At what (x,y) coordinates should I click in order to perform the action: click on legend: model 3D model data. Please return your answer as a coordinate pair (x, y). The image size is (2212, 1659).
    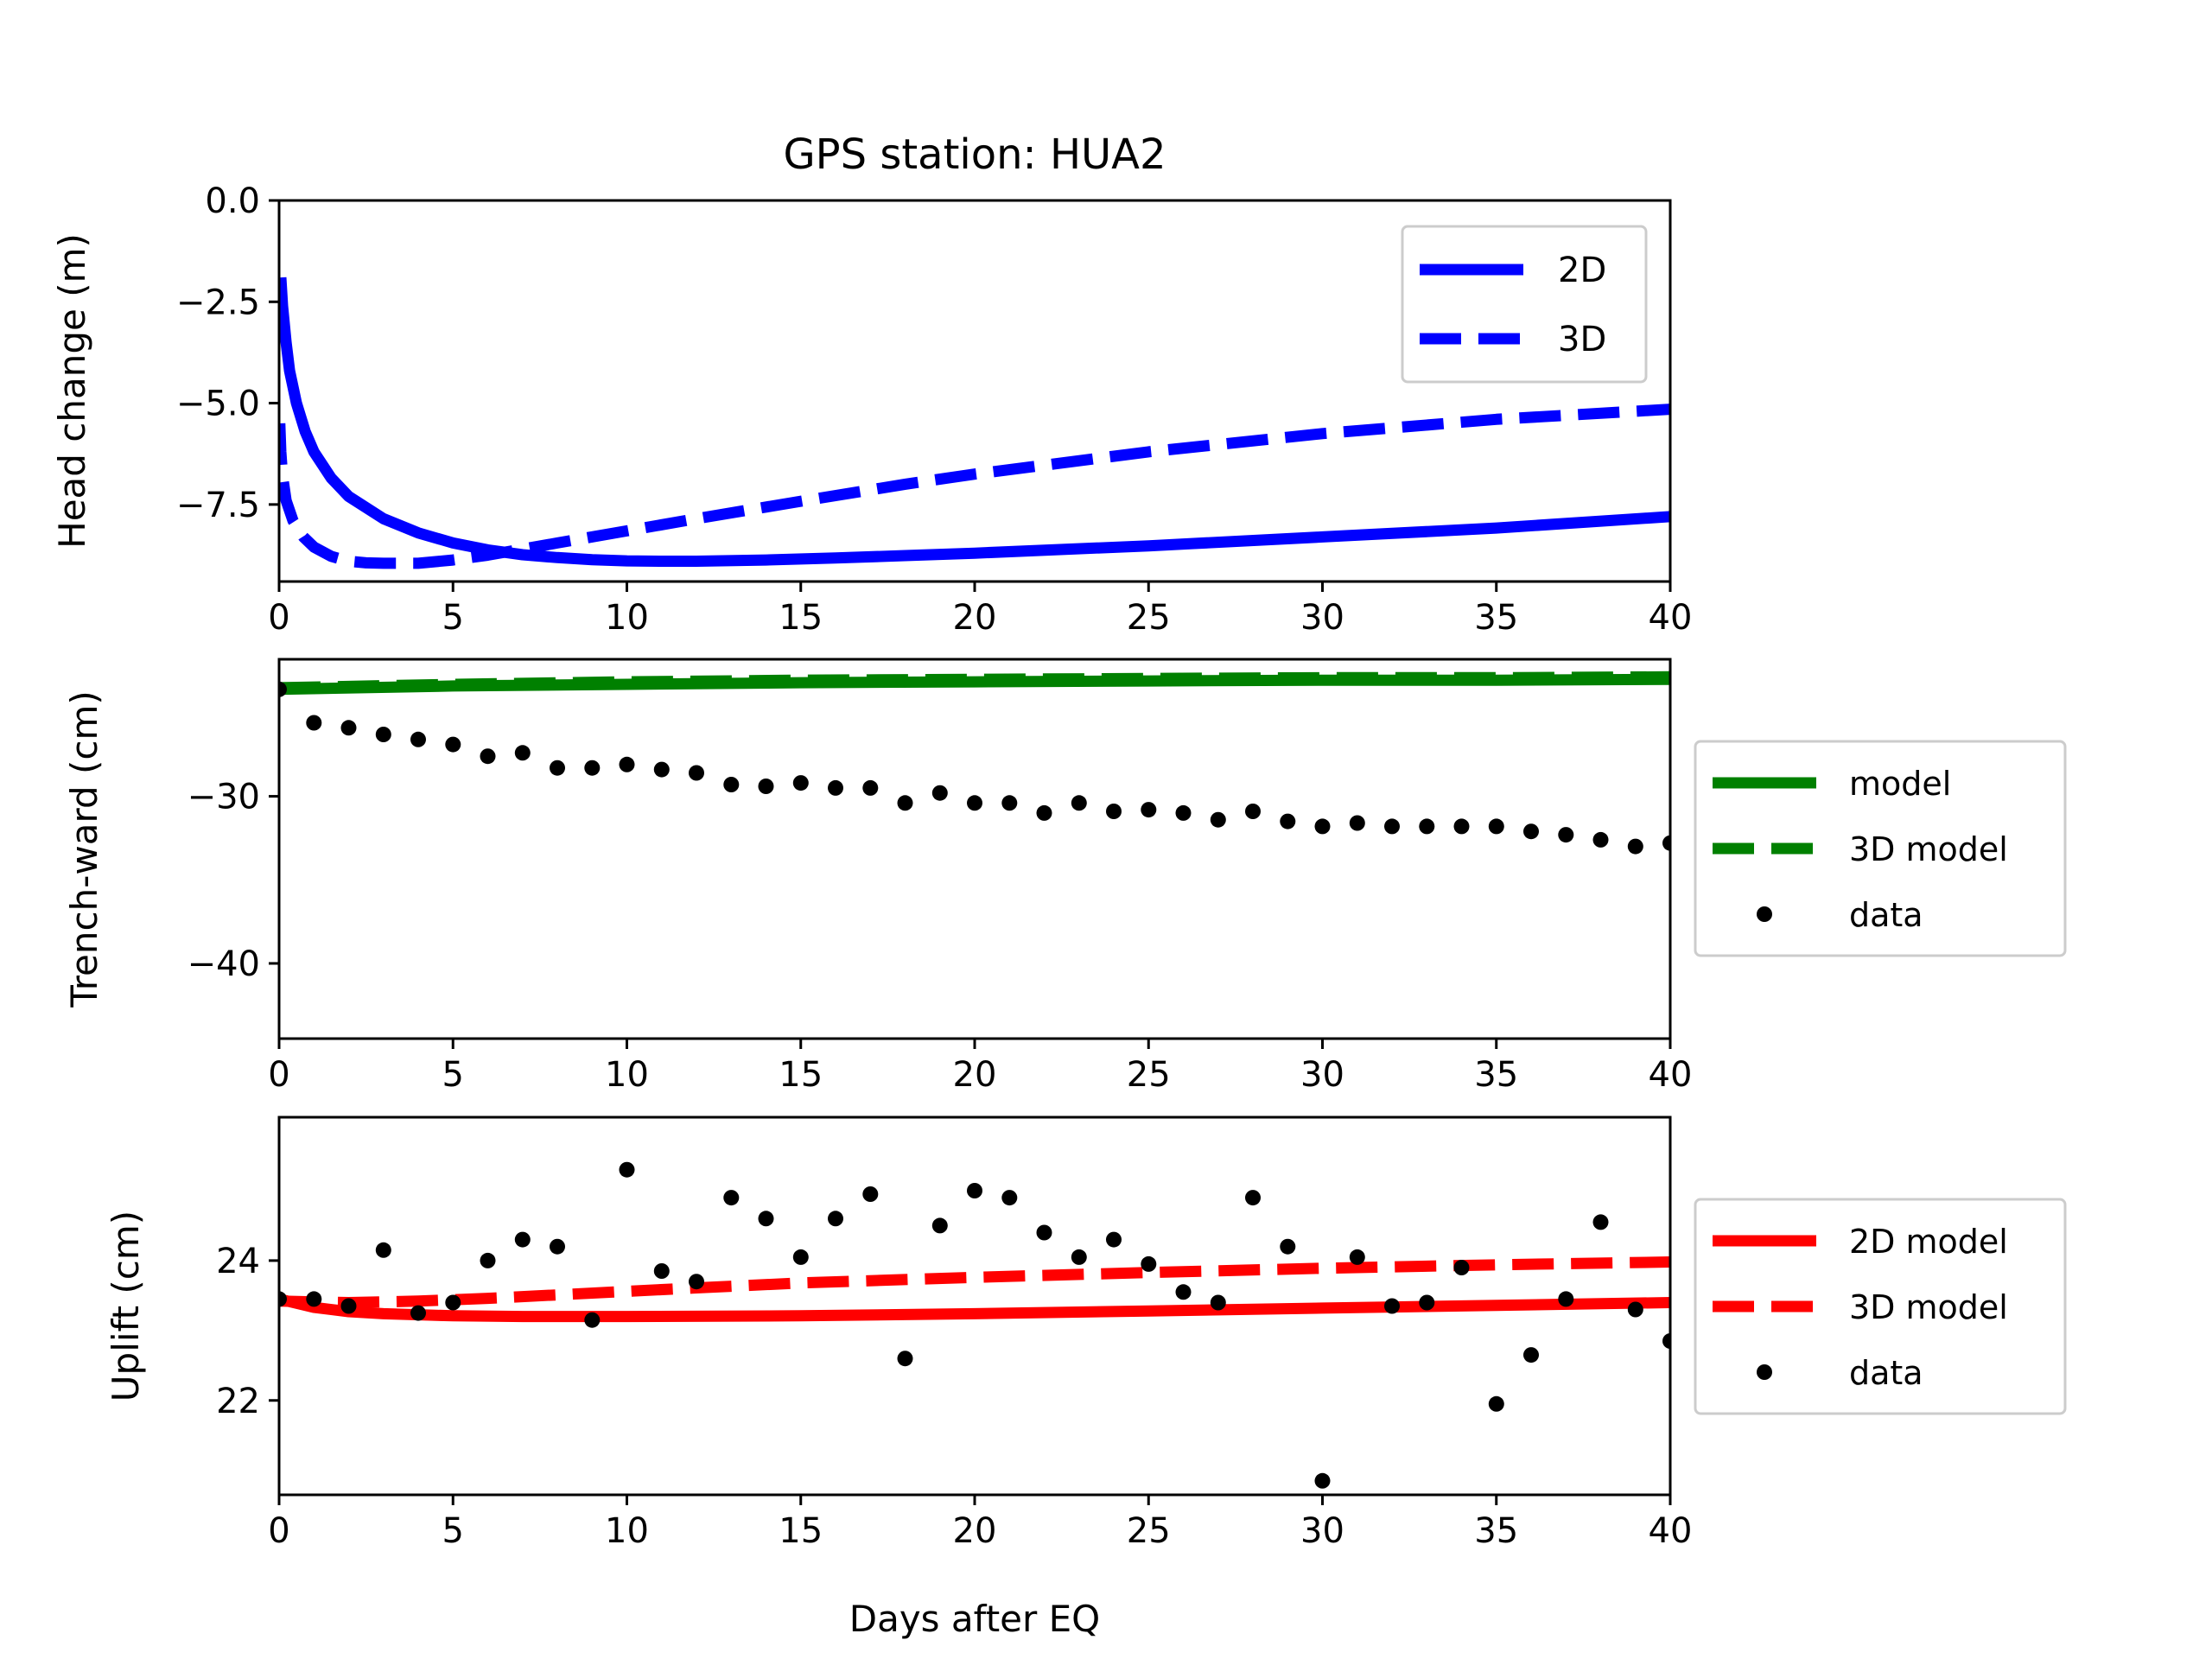
    Looking at the image, I should click on (1881, 848).